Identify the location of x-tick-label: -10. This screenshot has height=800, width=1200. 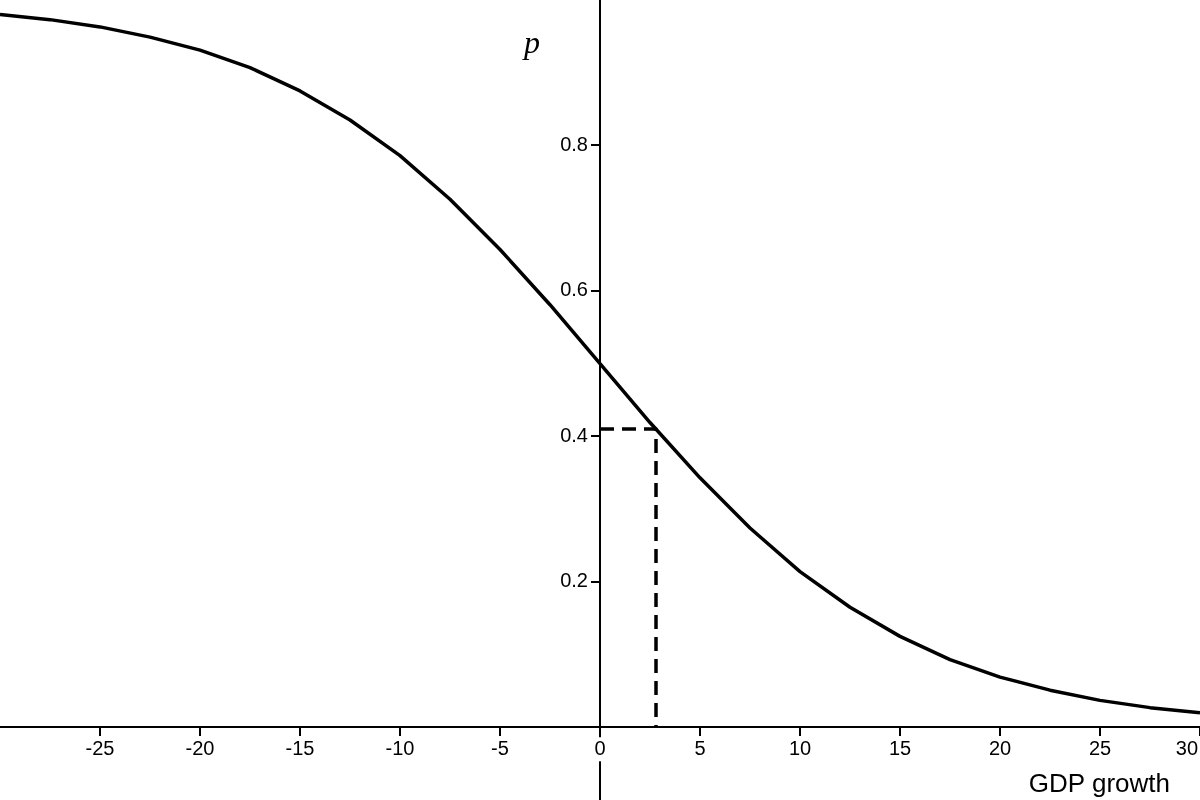
(400, 747).